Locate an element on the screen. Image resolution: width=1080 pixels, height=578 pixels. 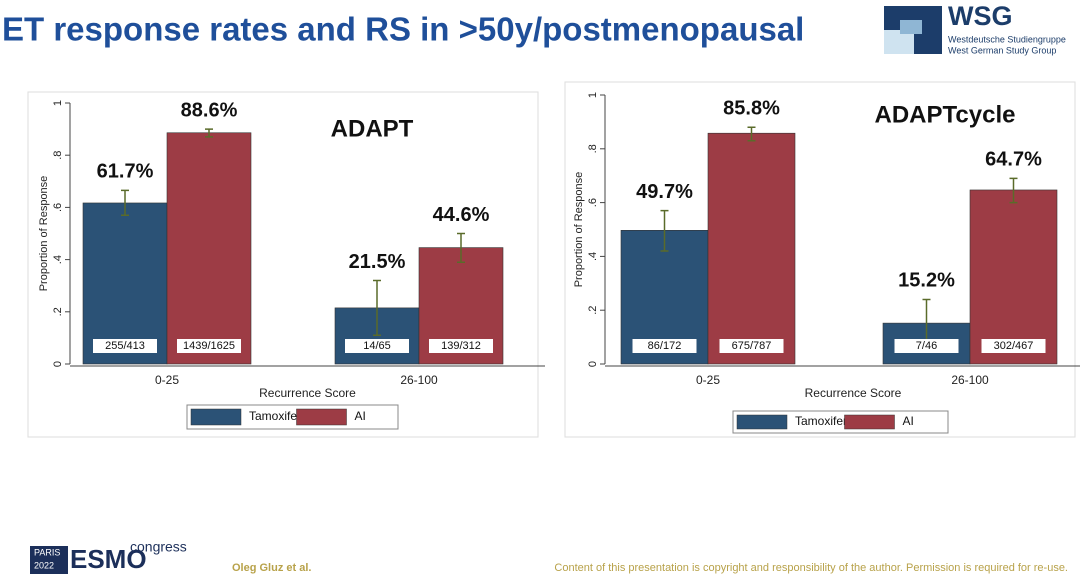
count-label: 139/312 is located at coordinates (461, 346).